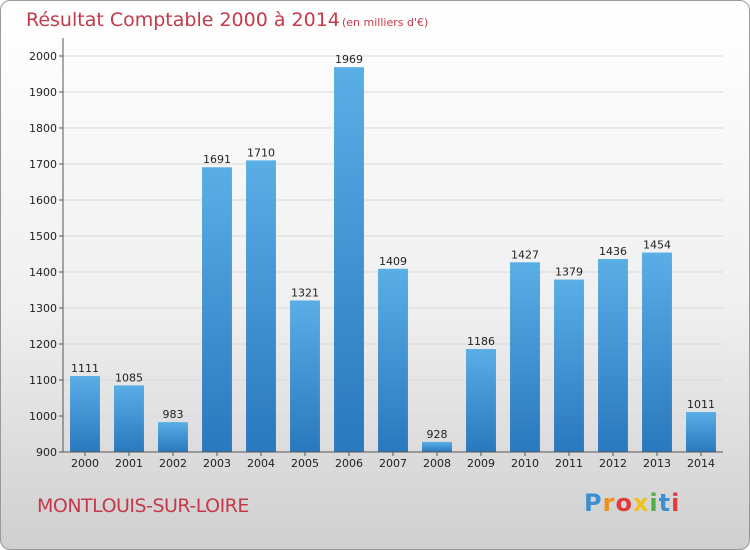 The height and width of the screenshot is (550, 750). What do you see at coordinates (657, 245) in the screenshot?
I see `value-label-2013: 1454` at bounding box center [657, 245].